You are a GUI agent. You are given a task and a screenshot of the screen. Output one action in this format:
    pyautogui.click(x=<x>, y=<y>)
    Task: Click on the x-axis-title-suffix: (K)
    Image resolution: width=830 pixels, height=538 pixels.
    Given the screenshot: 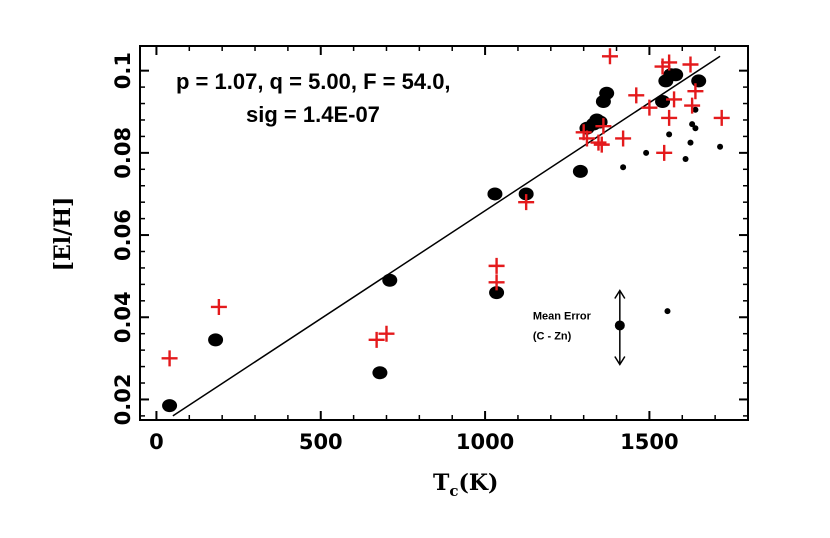 What is the action you would take?
    pyautogui.click(x=479, y=483)
    